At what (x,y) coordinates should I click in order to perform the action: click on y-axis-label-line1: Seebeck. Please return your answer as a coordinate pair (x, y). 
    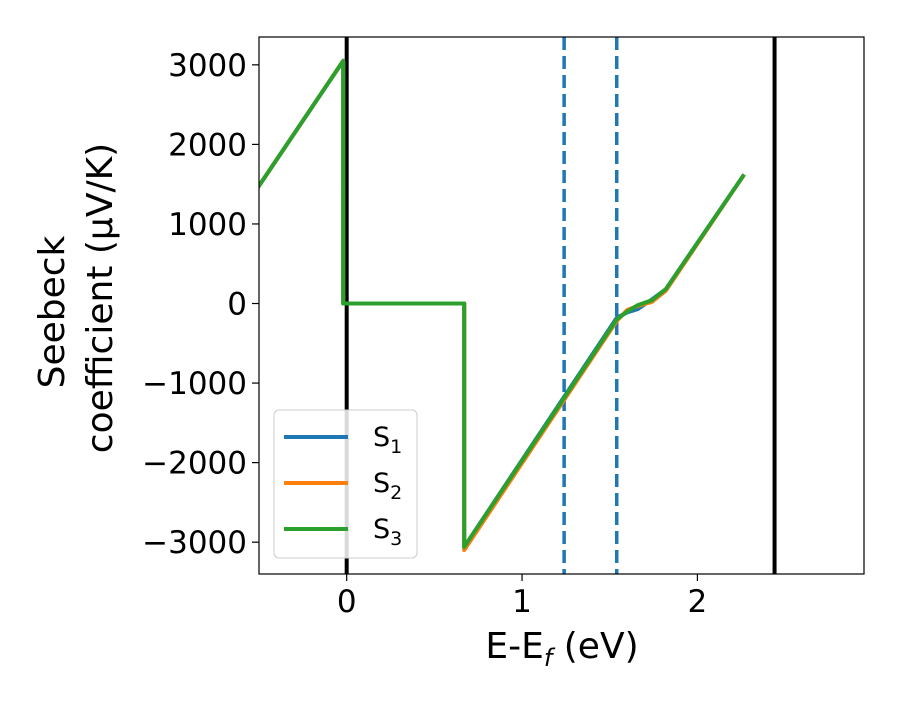
    Looking at the image, I should click on (52, 311).